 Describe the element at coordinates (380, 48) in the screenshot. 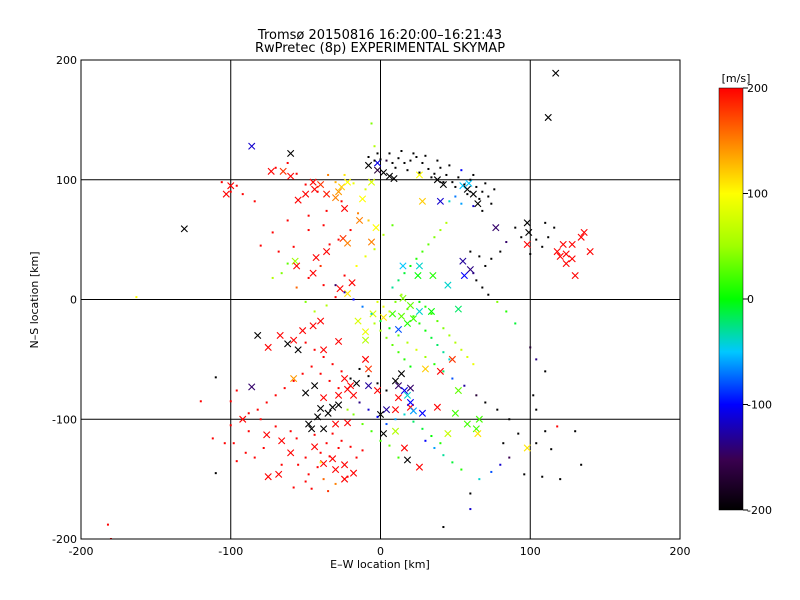

I see `chart-subtitle: RwPretec (8p) EXPERIMENTAL SKYMAP` at that location.